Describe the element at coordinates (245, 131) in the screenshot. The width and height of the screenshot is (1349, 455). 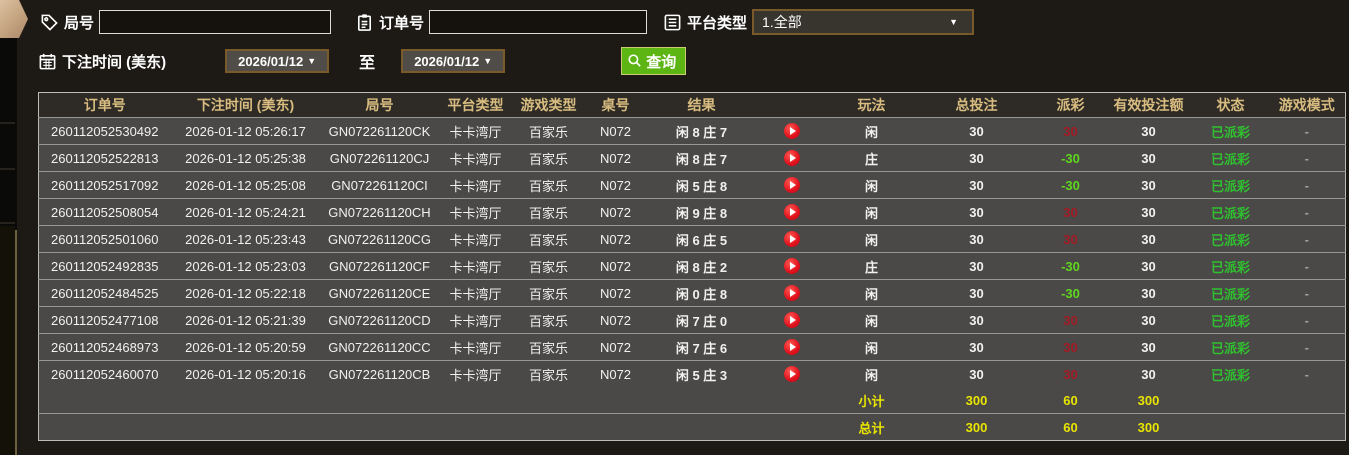
I see `cell-bet_time: 2026-01-12 05:26:17` at that location.